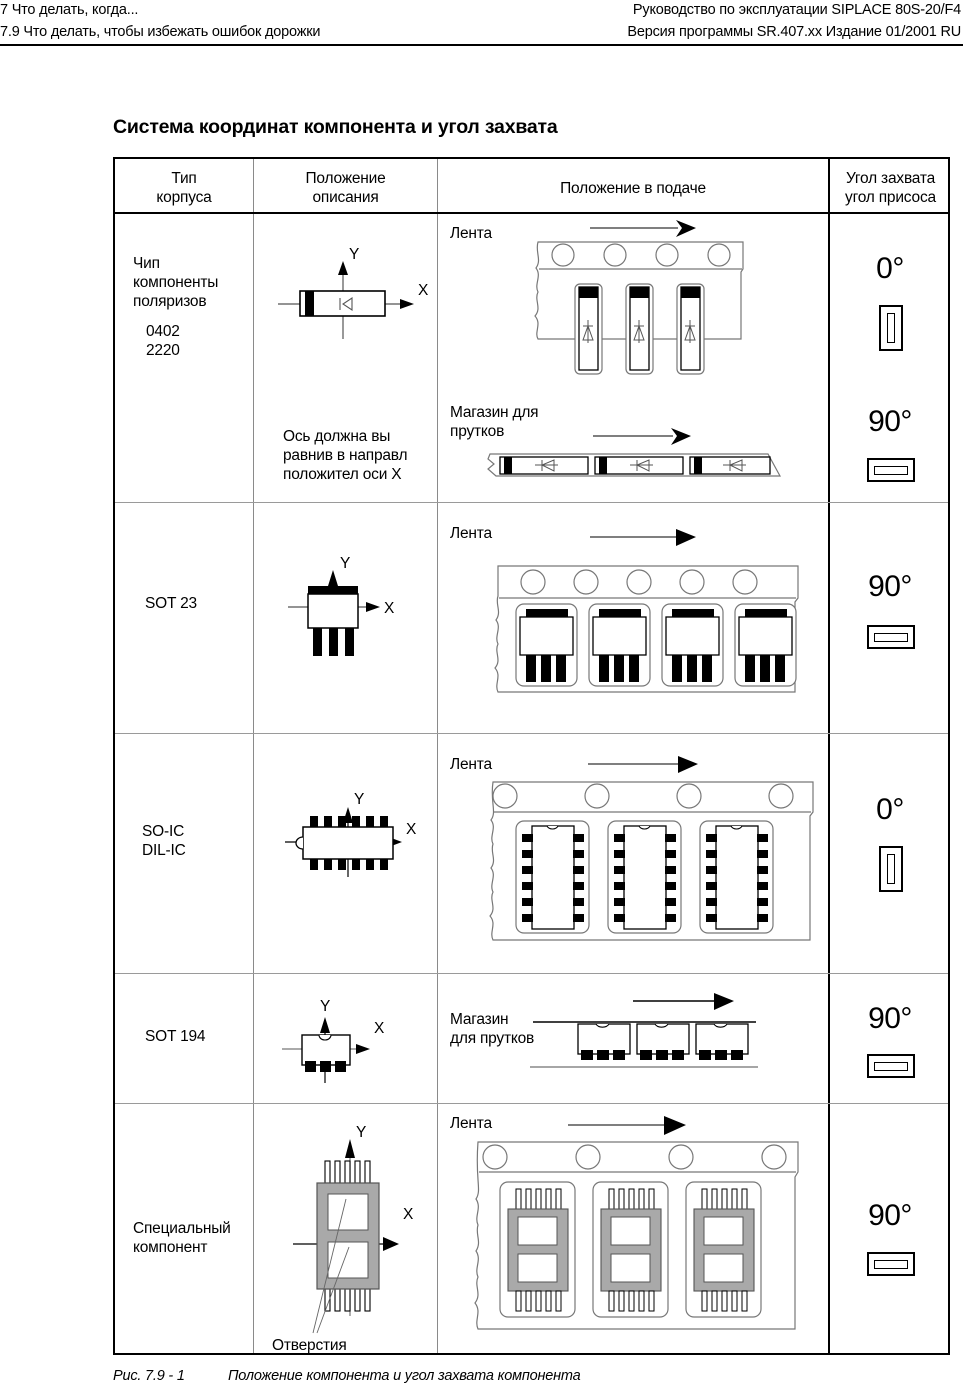  Describe the element at coordinates (633, 856) in the screenshot. I see `row3-tape-diagram` at that location.